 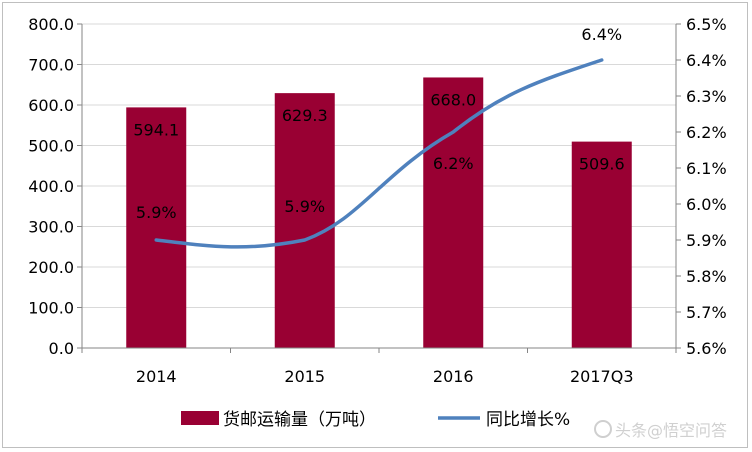 I want to click on line-data-label: 6.2%, so click(x=453, y=163).